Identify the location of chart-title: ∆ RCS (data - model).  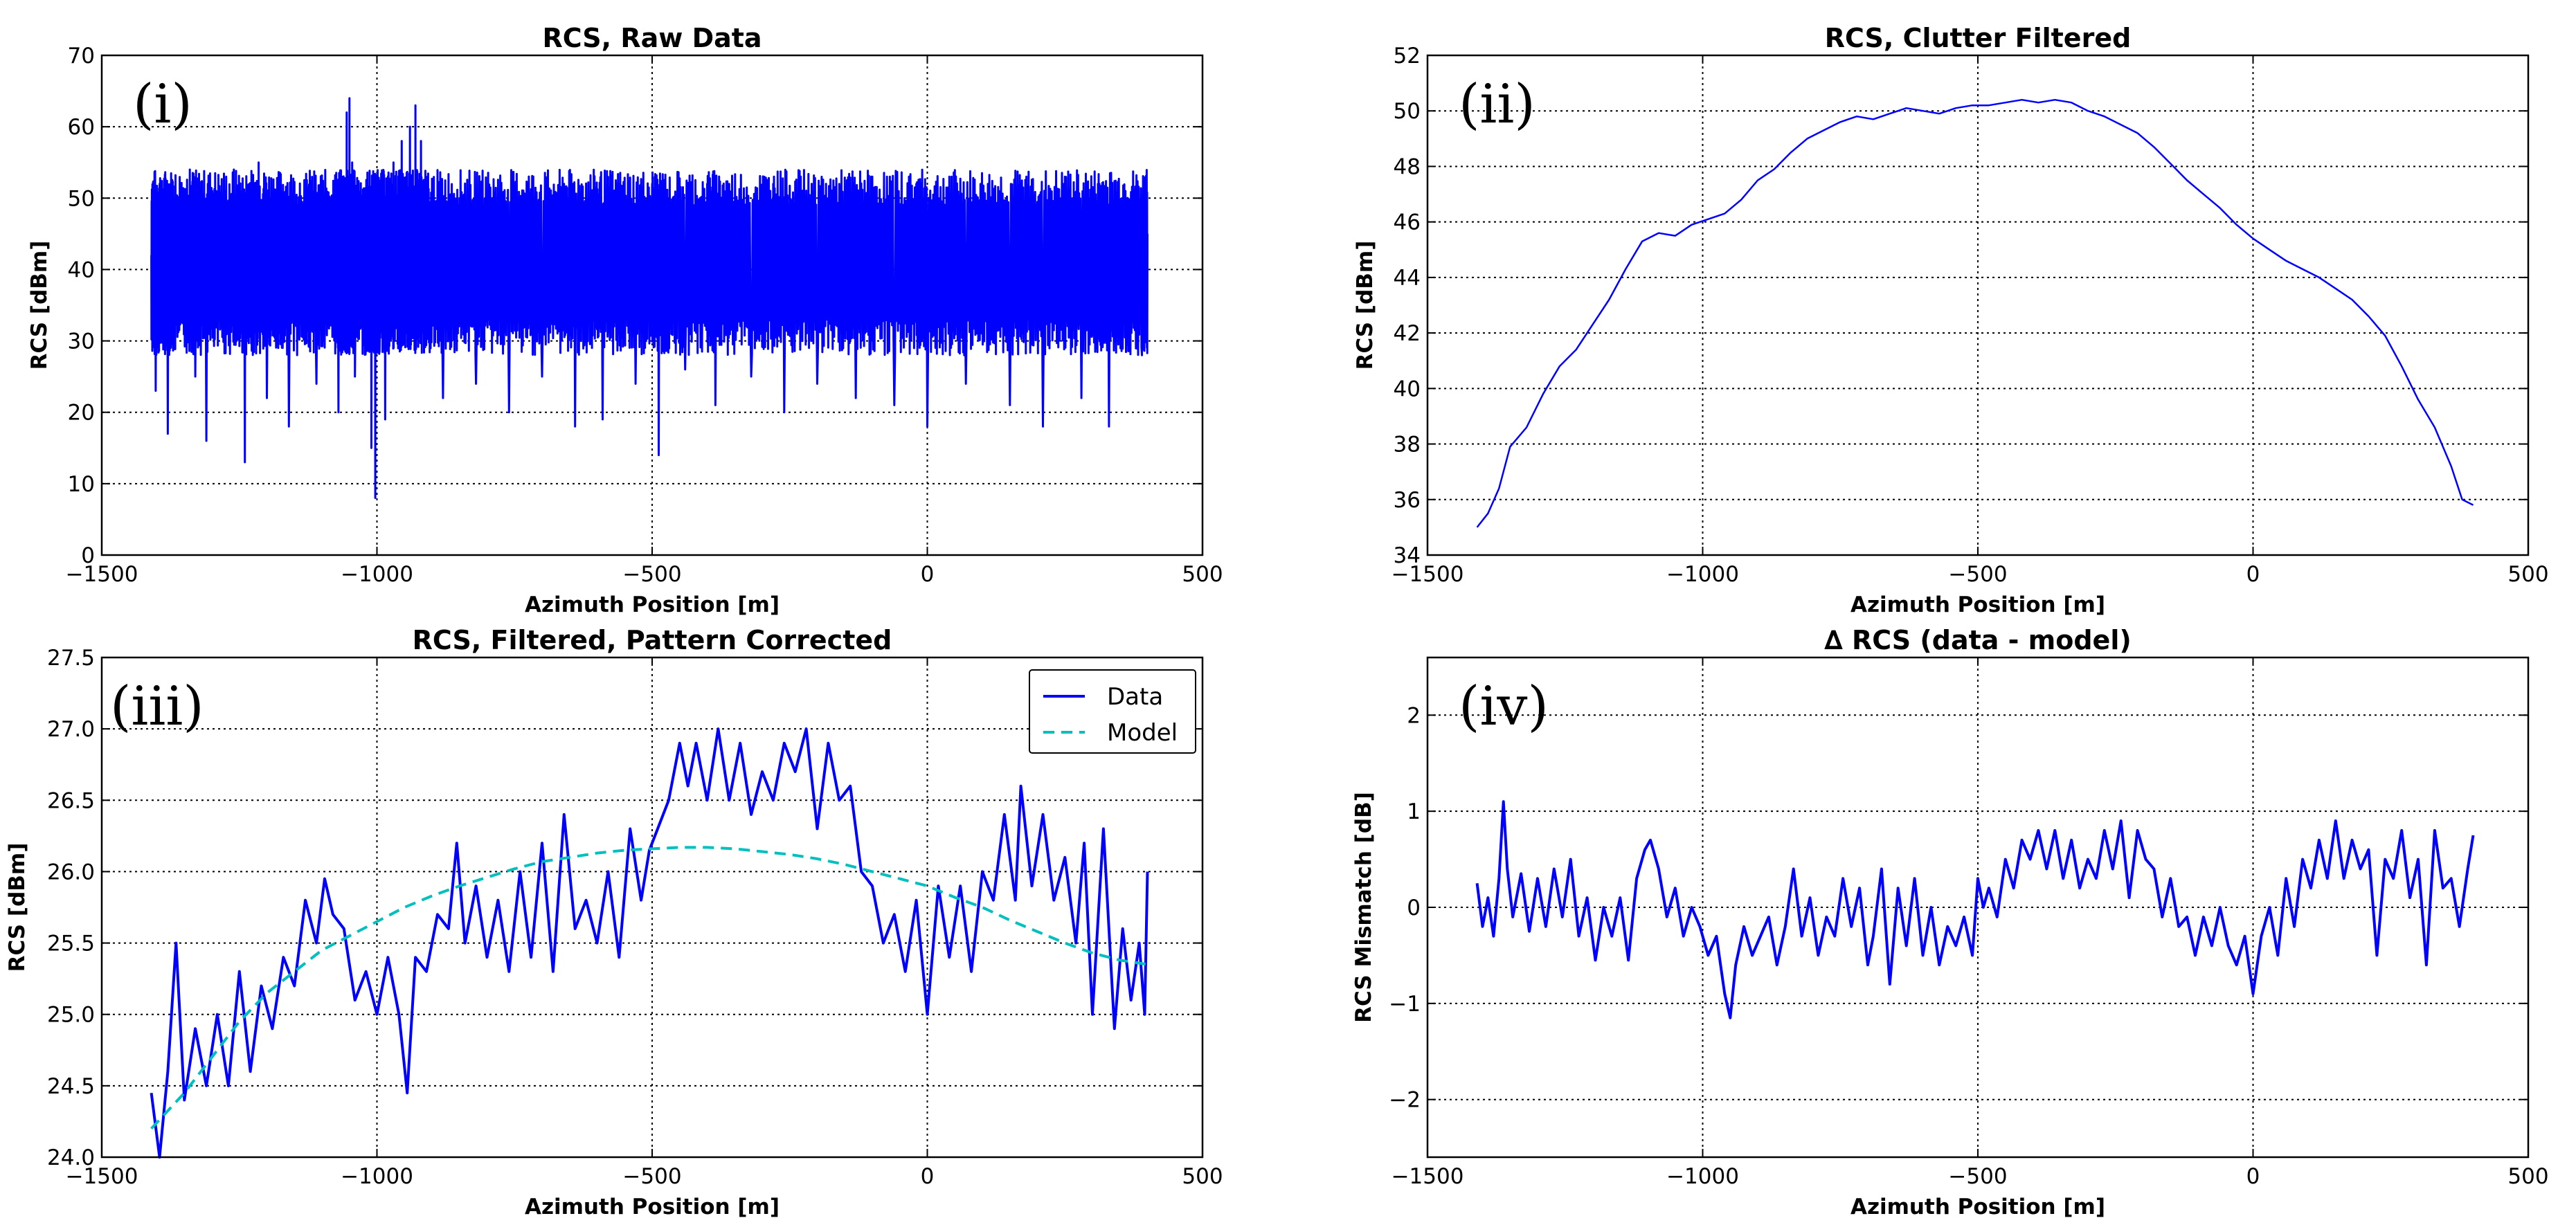
(1977, 640).